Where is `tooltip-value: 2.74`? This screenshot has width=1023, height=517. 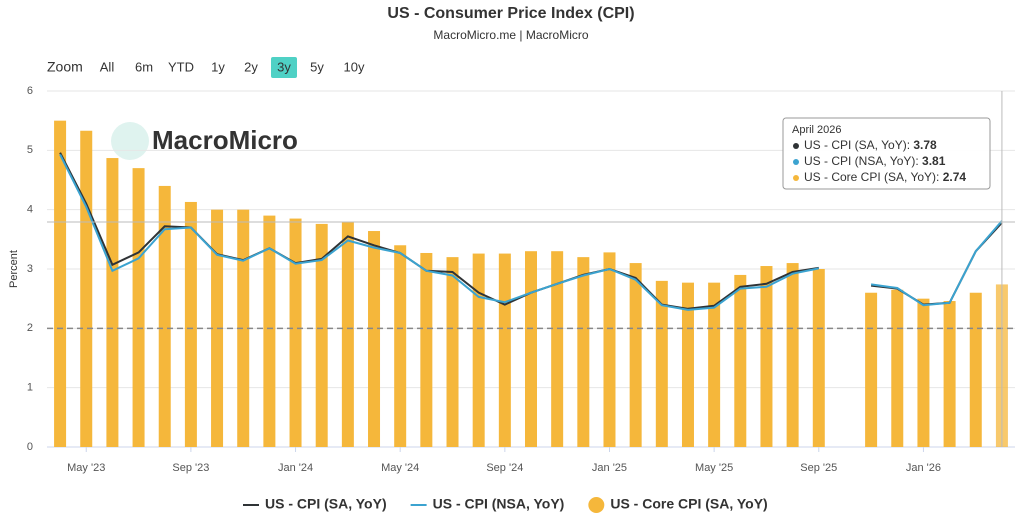
tooltip-value: 2.74 is located at coordinates (955, 177).